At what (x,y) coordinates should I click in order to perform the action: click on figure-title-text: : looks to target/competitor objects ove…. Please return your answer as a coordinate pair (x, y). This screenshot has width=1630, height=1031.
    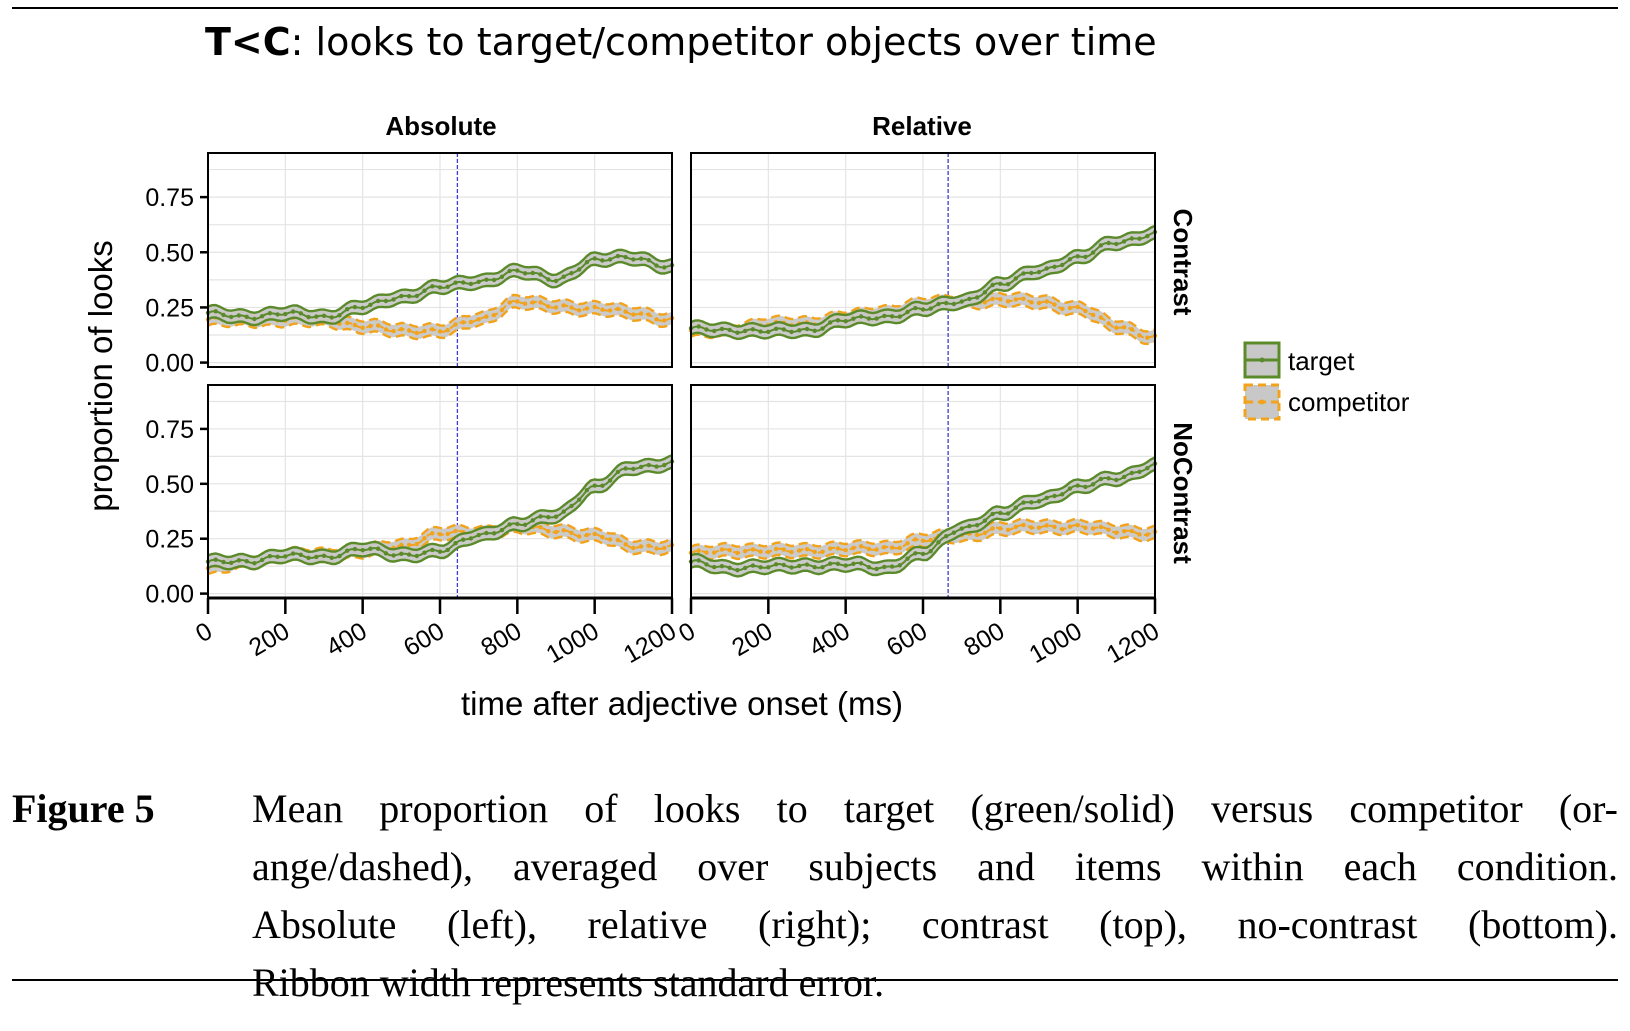
    Looking at the image, I should click on (723, 42).